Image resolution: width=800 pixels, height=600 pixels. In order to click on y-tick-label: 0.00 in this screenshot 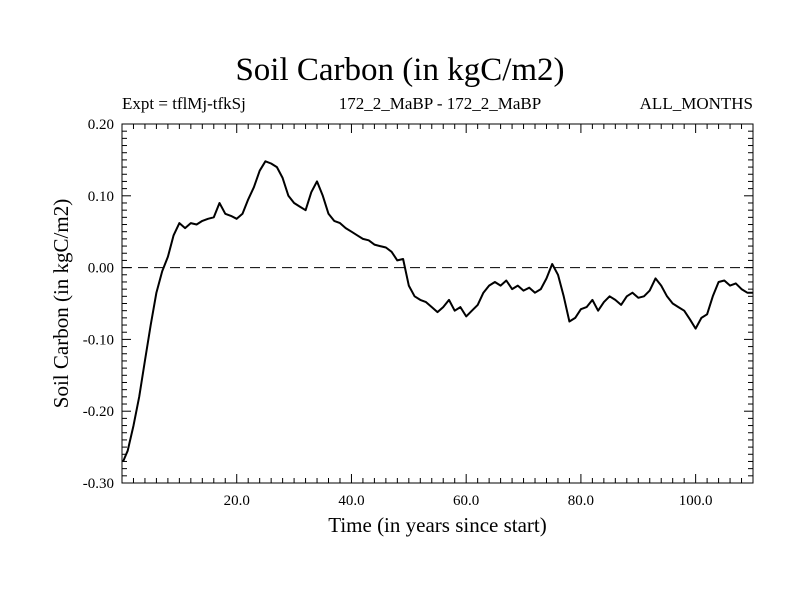, I will do `click(101, 269)`.